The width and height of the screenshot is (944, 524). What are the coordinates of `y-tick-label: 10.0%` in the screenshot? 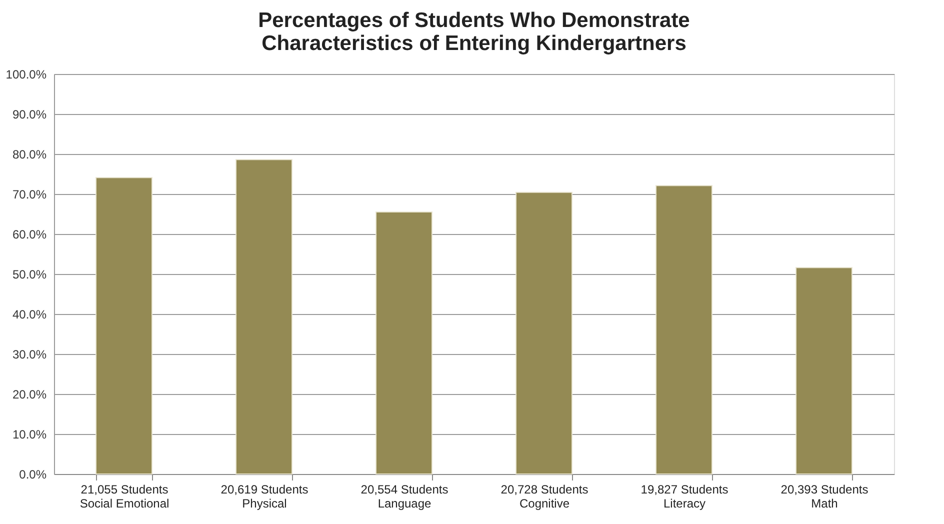 It's located at (29, 435).